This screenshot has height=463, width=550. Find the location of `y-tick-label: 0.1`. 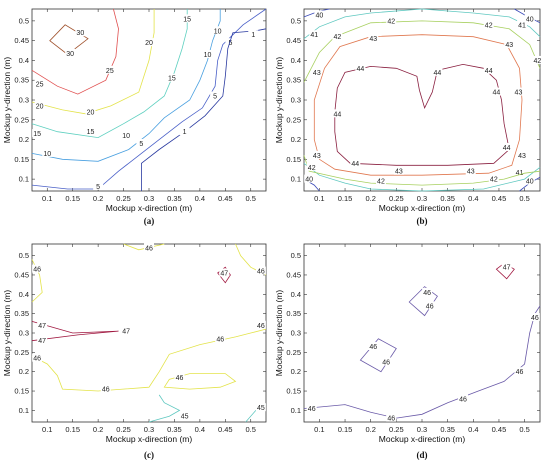

y-tick-label: 0.1 is located at coordinates (296, 410).